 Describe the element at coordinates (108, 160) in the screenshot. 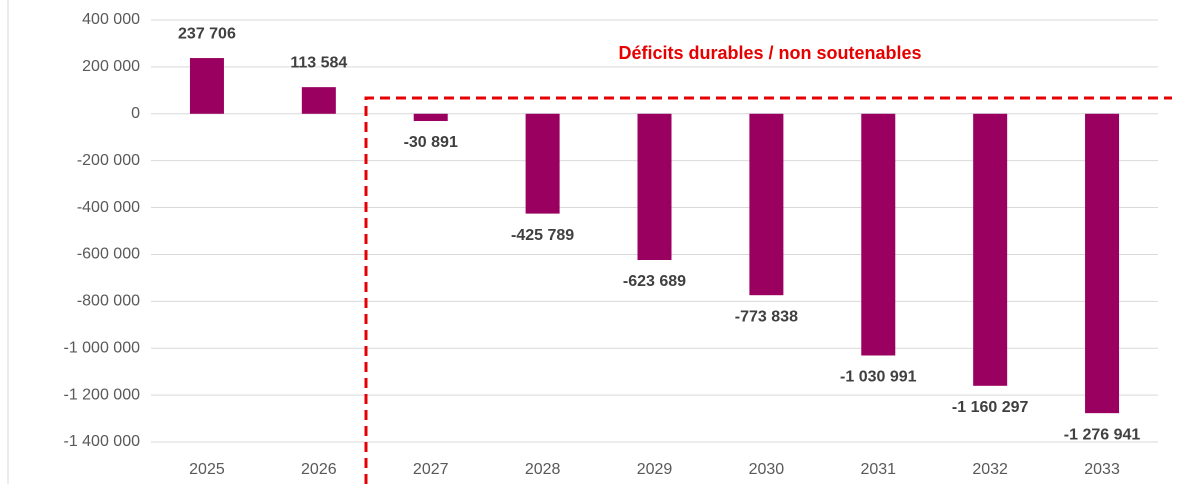

I see `y-tick-label: -200 000` at that location.